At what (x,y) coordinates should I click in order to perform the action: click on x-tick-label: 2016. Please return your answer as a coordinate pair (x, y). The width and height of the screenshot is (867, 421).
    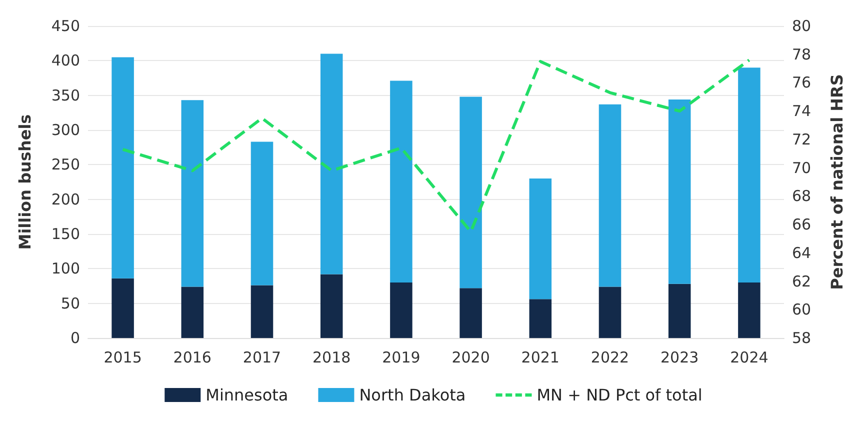
    Looking at the image, I should click on (192, 357).